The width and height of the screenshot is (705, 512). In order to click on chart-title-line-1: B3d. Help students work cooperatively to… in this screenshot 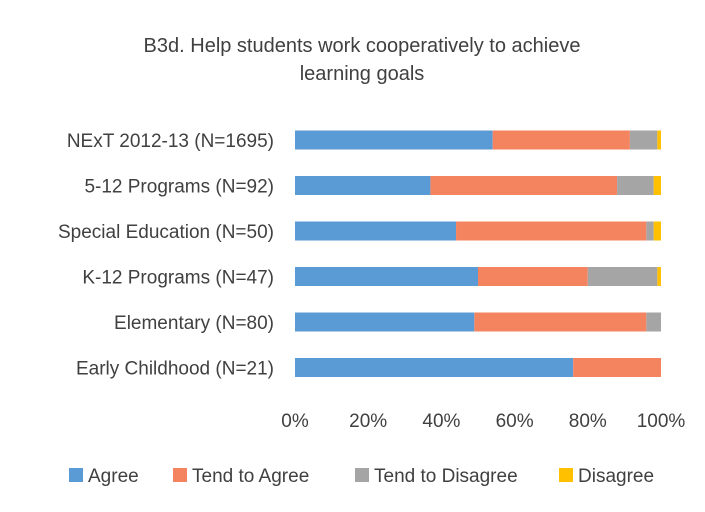, I will do `click(362, 46)`.